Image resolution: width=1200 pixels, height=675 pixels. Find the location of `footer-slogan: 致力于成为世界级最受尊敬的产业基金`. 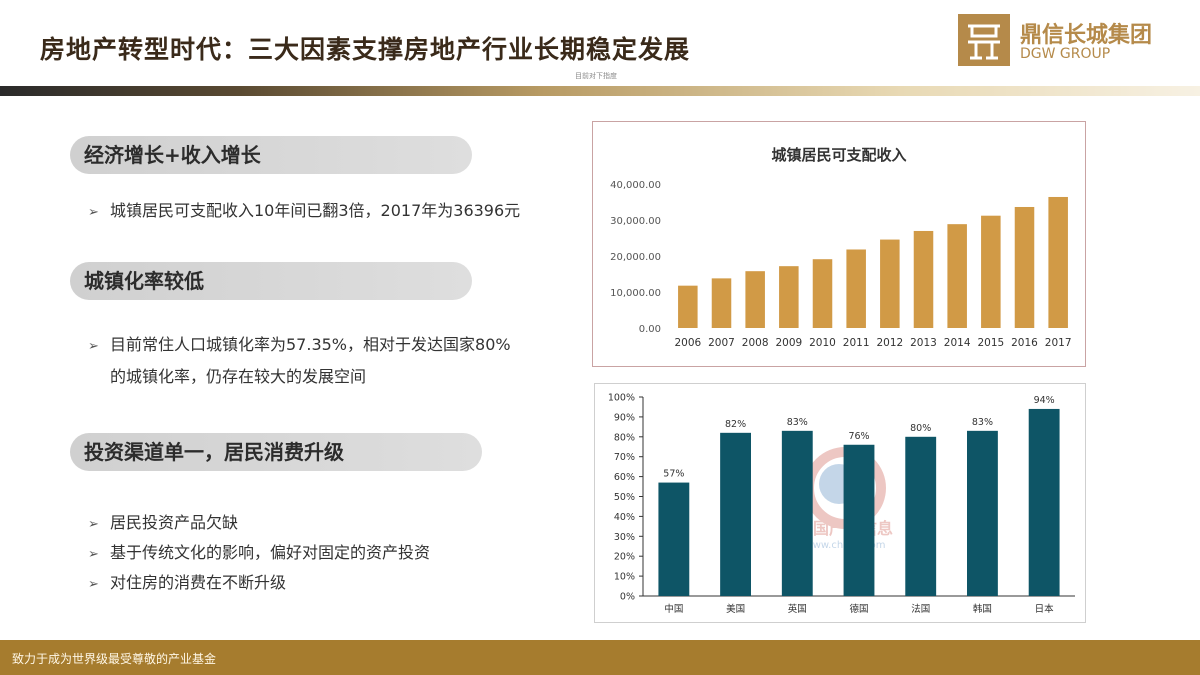

footer-slogan: 致力于成为世界级最受尊敬的产业基金 is located at coordinates (114, 659).